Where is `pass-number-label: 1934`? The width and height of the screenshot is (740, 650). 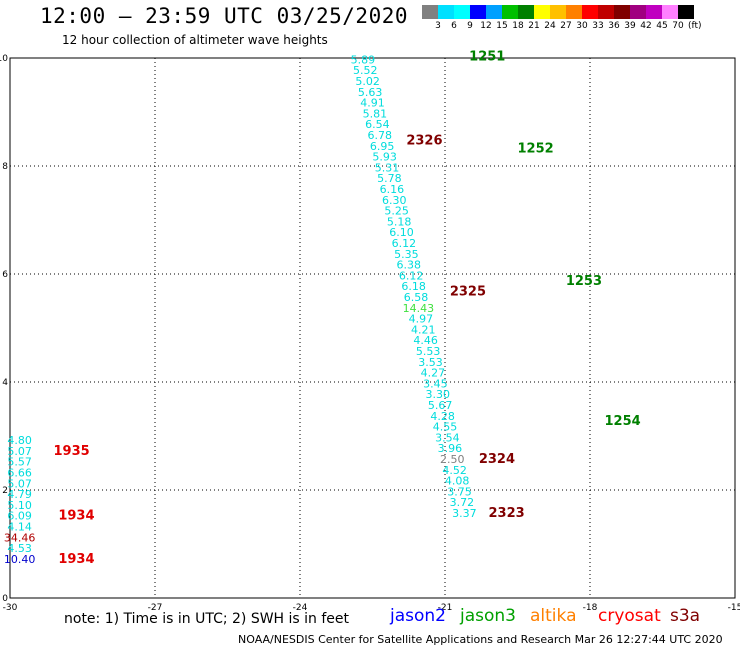
pass-number-label: 1934 is located at coordinates (76, 559).